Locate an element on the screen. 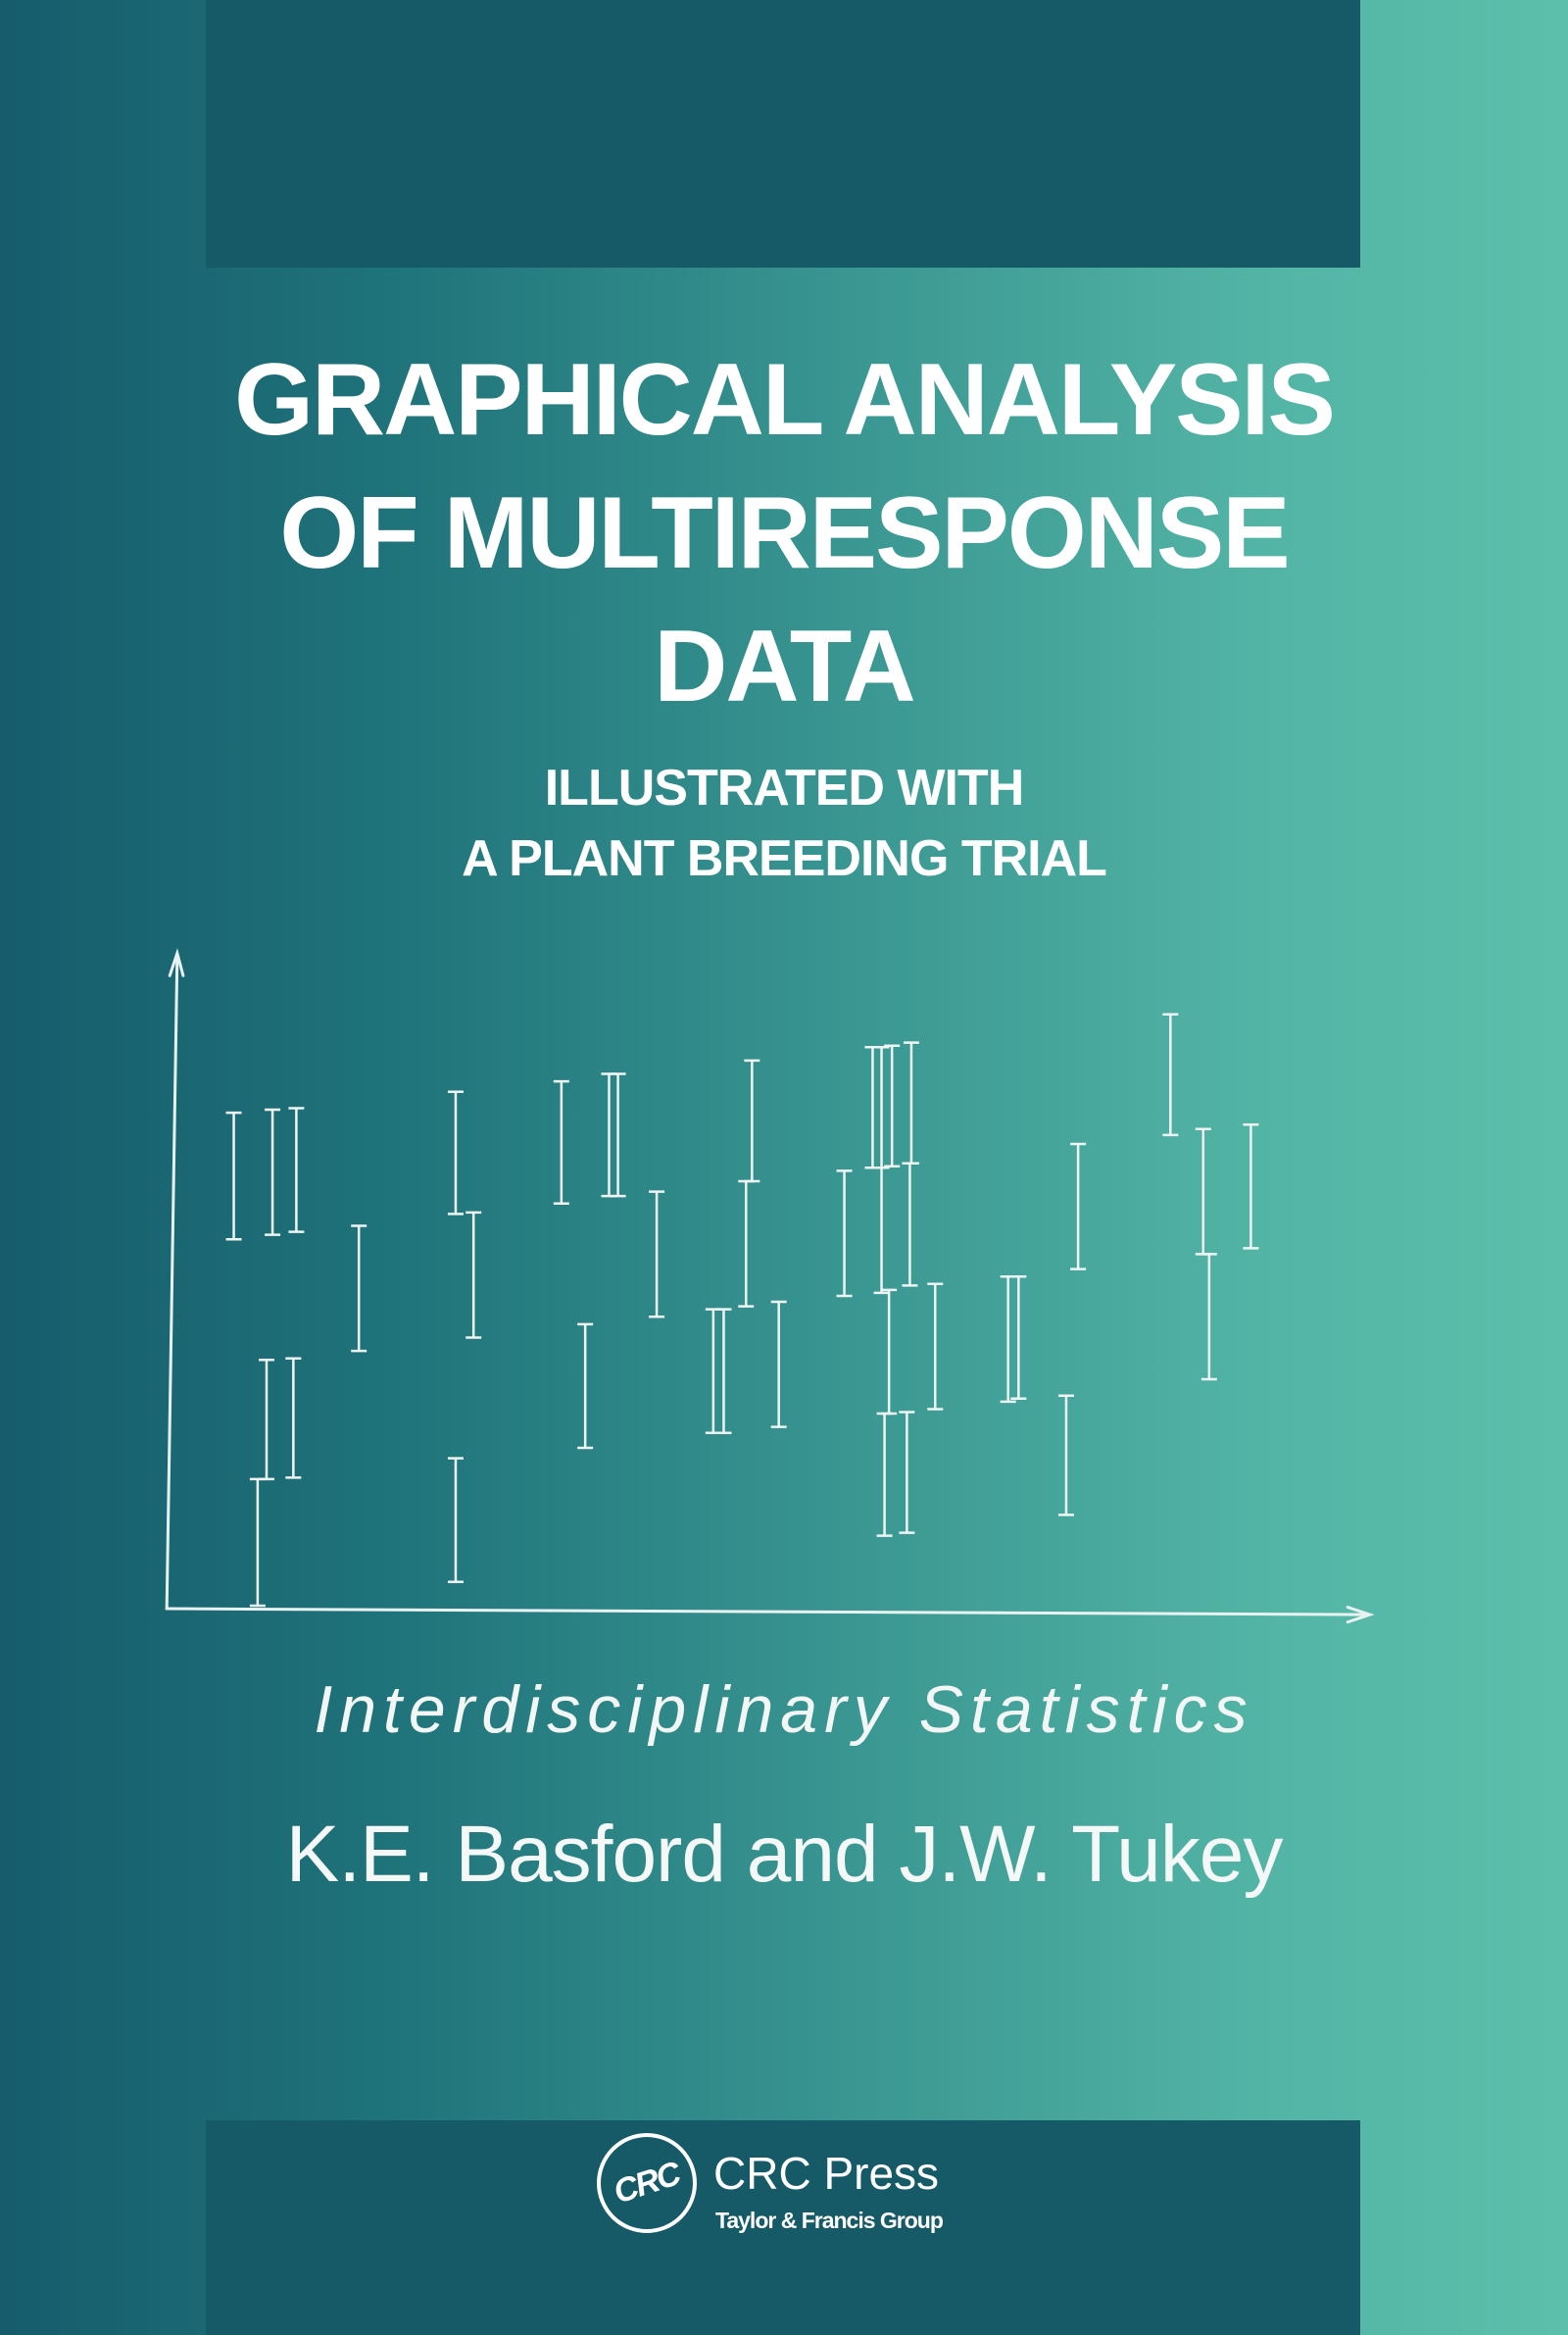 This screenshot has height=2335, width=1568. top-band is located at coordinates (783, 134).